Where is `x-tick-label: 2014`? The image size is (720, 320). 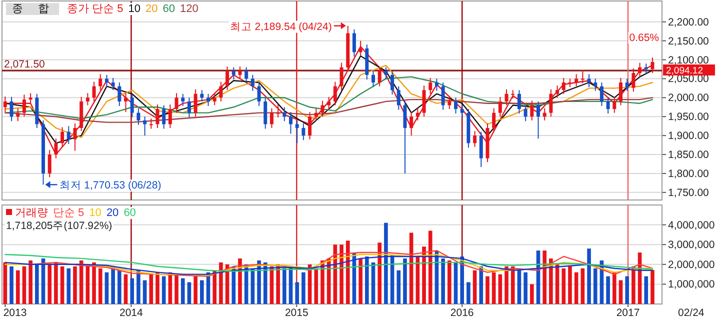
x-tick-label: 2014 is located at coordinates (132, 313).